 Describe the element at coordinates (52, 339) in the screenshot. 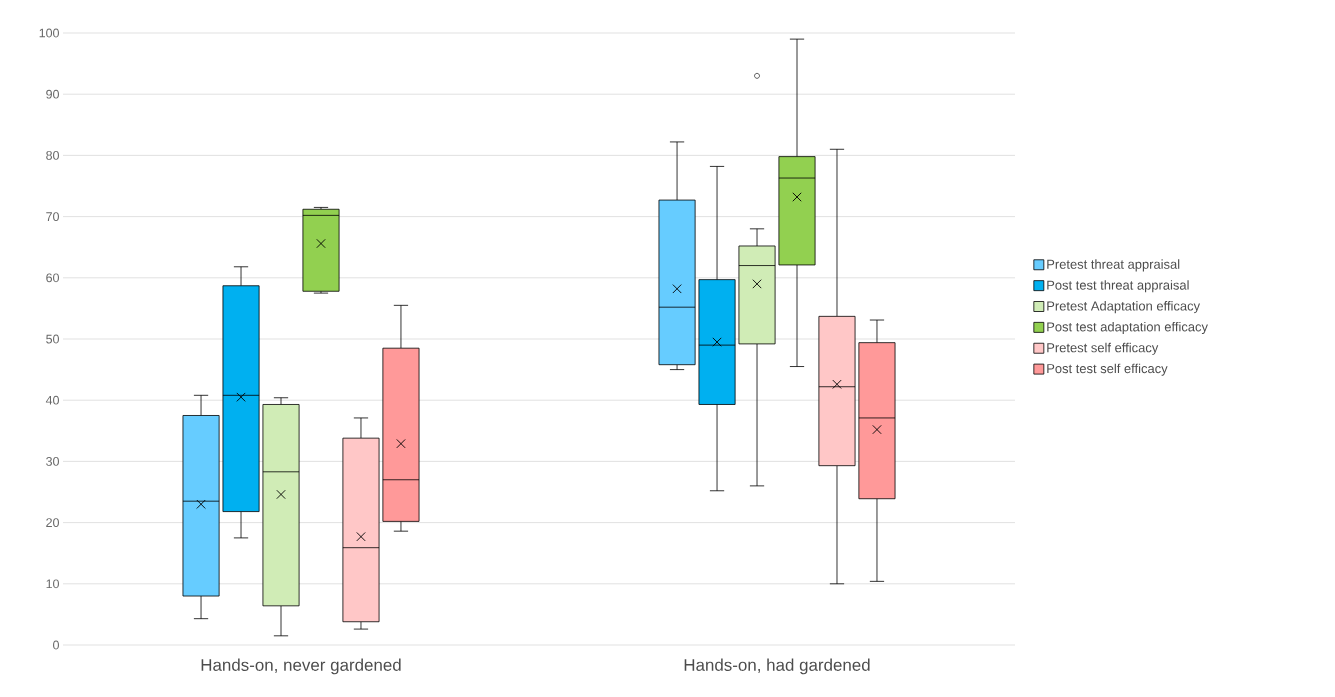

I see `y-tick-label: 50` at that location.